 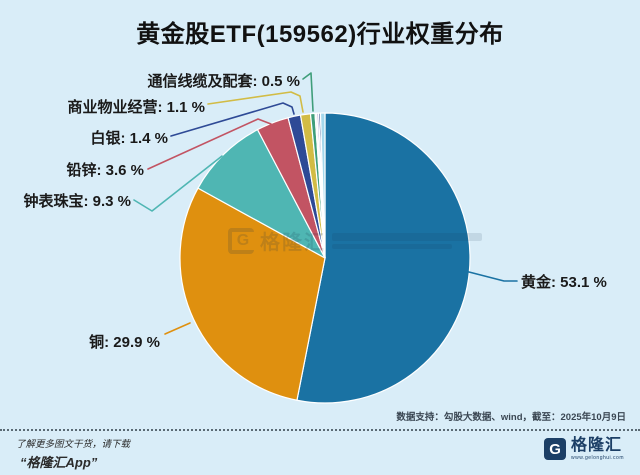 I want to click on leader-line-铜, so click(x=177, y=328).